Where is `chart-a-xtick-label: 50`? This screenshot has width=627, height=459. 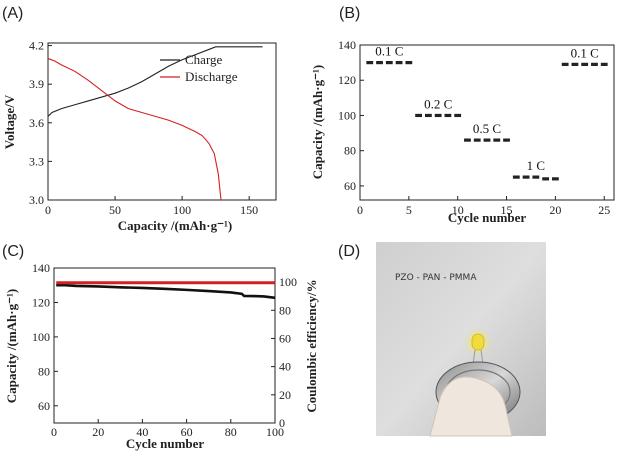 chart-a-xtick-label: 50 is located at coordinates (115, 210).